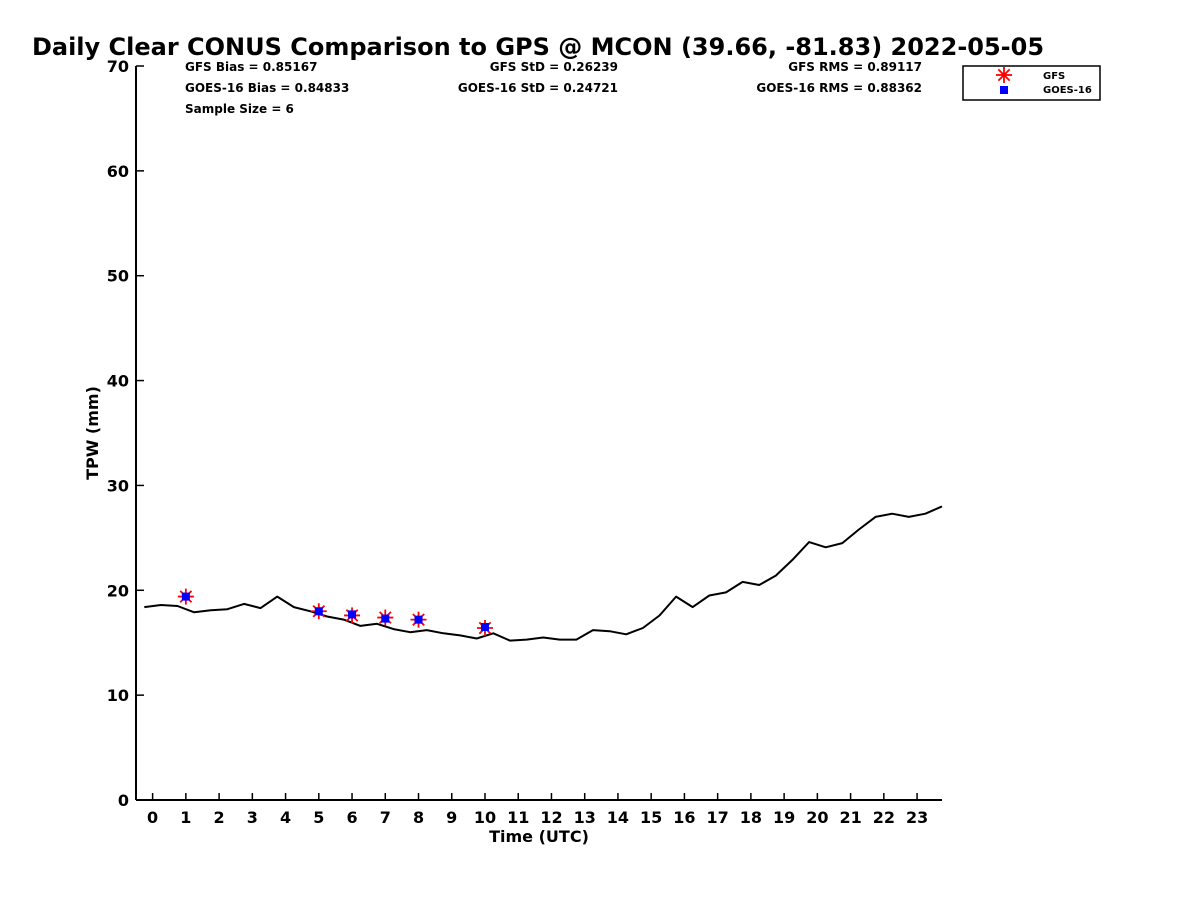 The width and height of the screenshot is (1200, 900). I want to click on x-tick-label: 5, so click(318, 817).